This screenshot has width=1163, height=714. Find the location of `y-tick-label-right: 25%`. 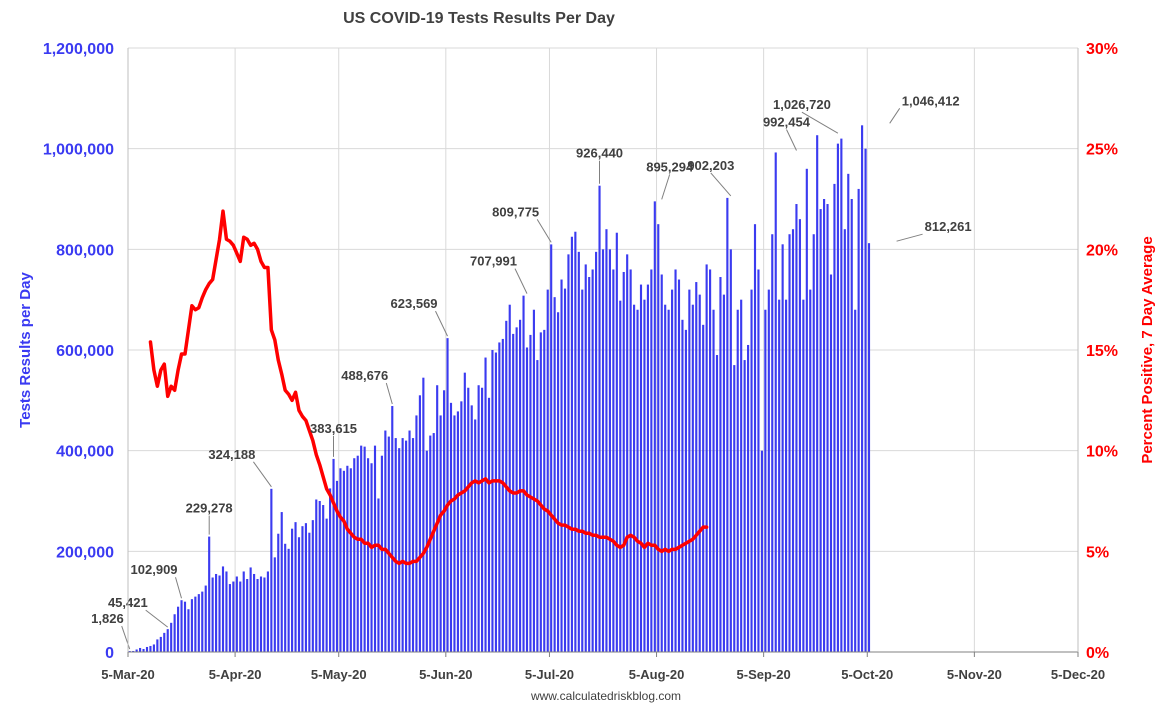

y-tick-label-right: 25% is located at coordinates (1102, 150).